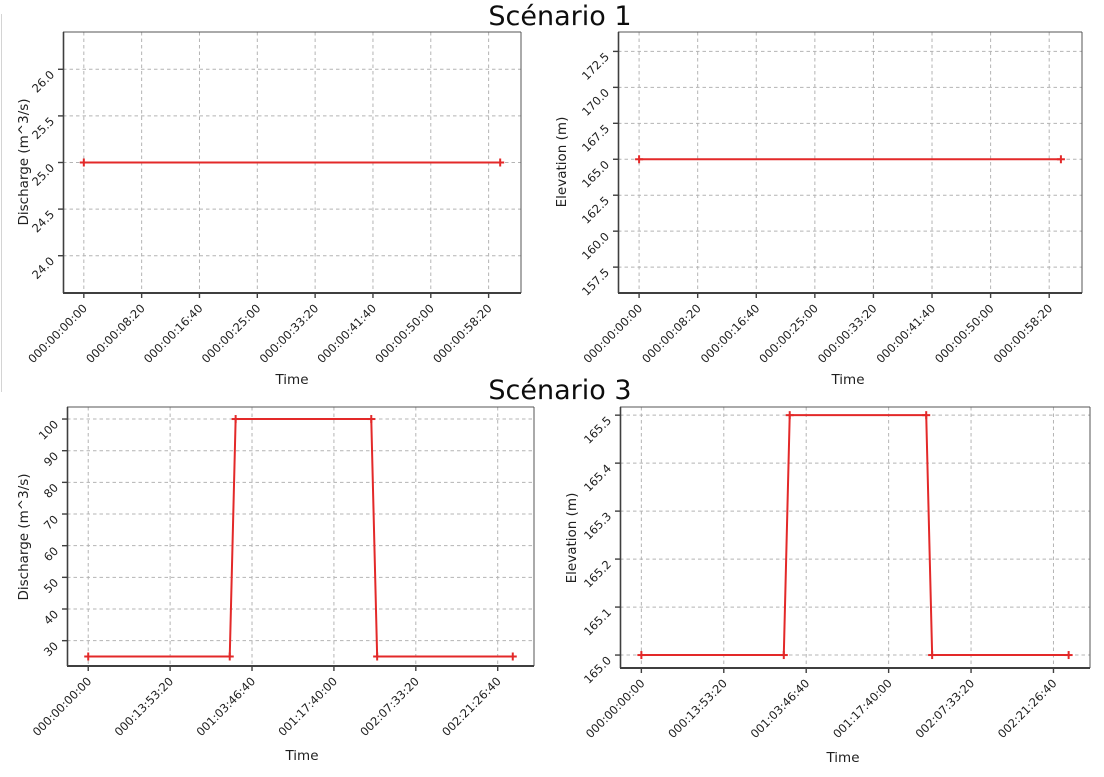  Describe the element at coordinates (562, 162) in the screenshot. I see `y-axis-label-s1-elevation: Elevation (m)` at that location.